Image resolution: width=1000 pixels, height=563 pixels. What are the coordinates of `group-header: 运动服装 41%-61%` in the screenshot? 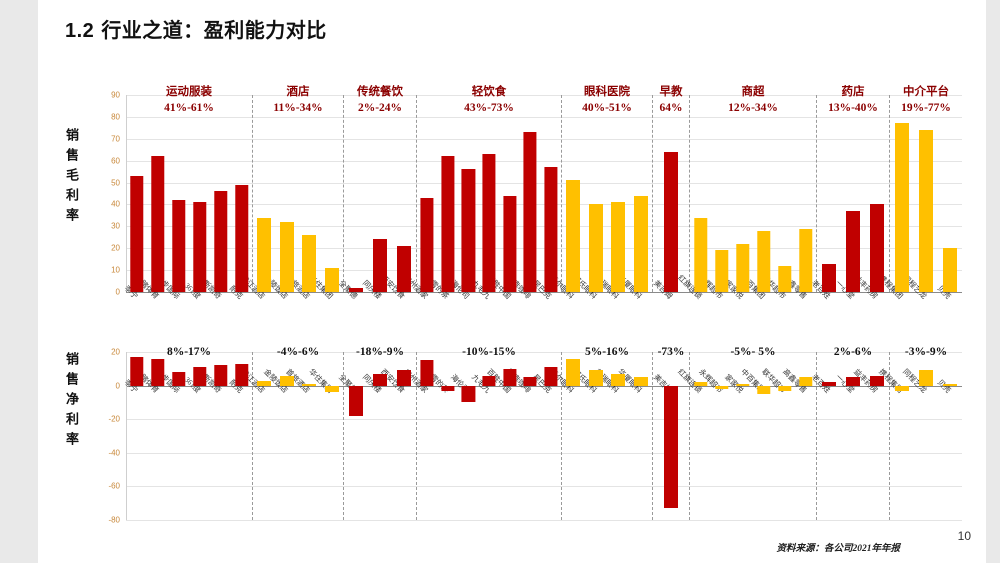 It's located at (189, 100).